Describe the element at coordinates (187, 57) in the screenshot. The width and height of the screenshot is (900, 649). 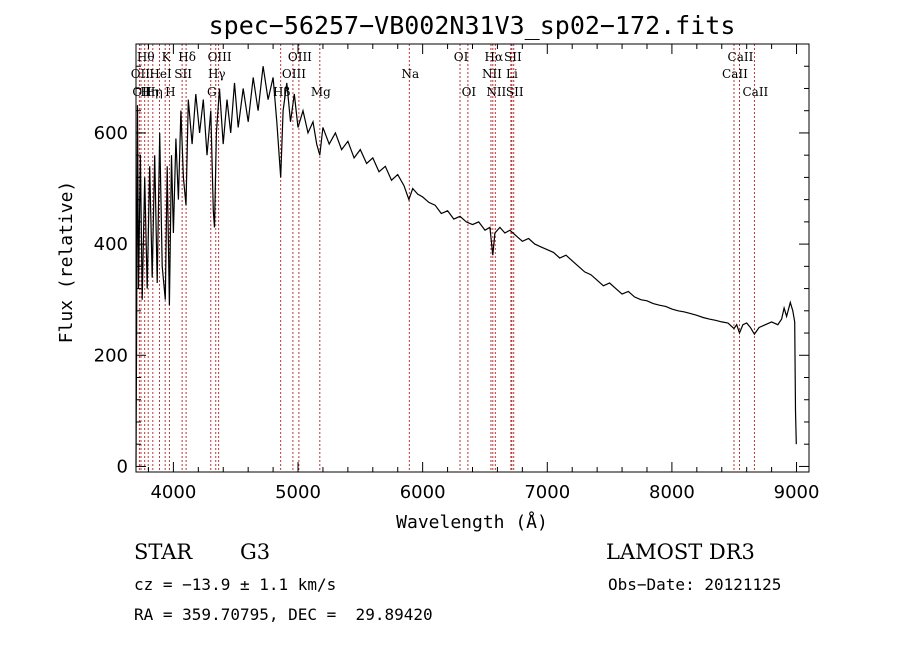
I see `line-label-9: Hδ` at that location.